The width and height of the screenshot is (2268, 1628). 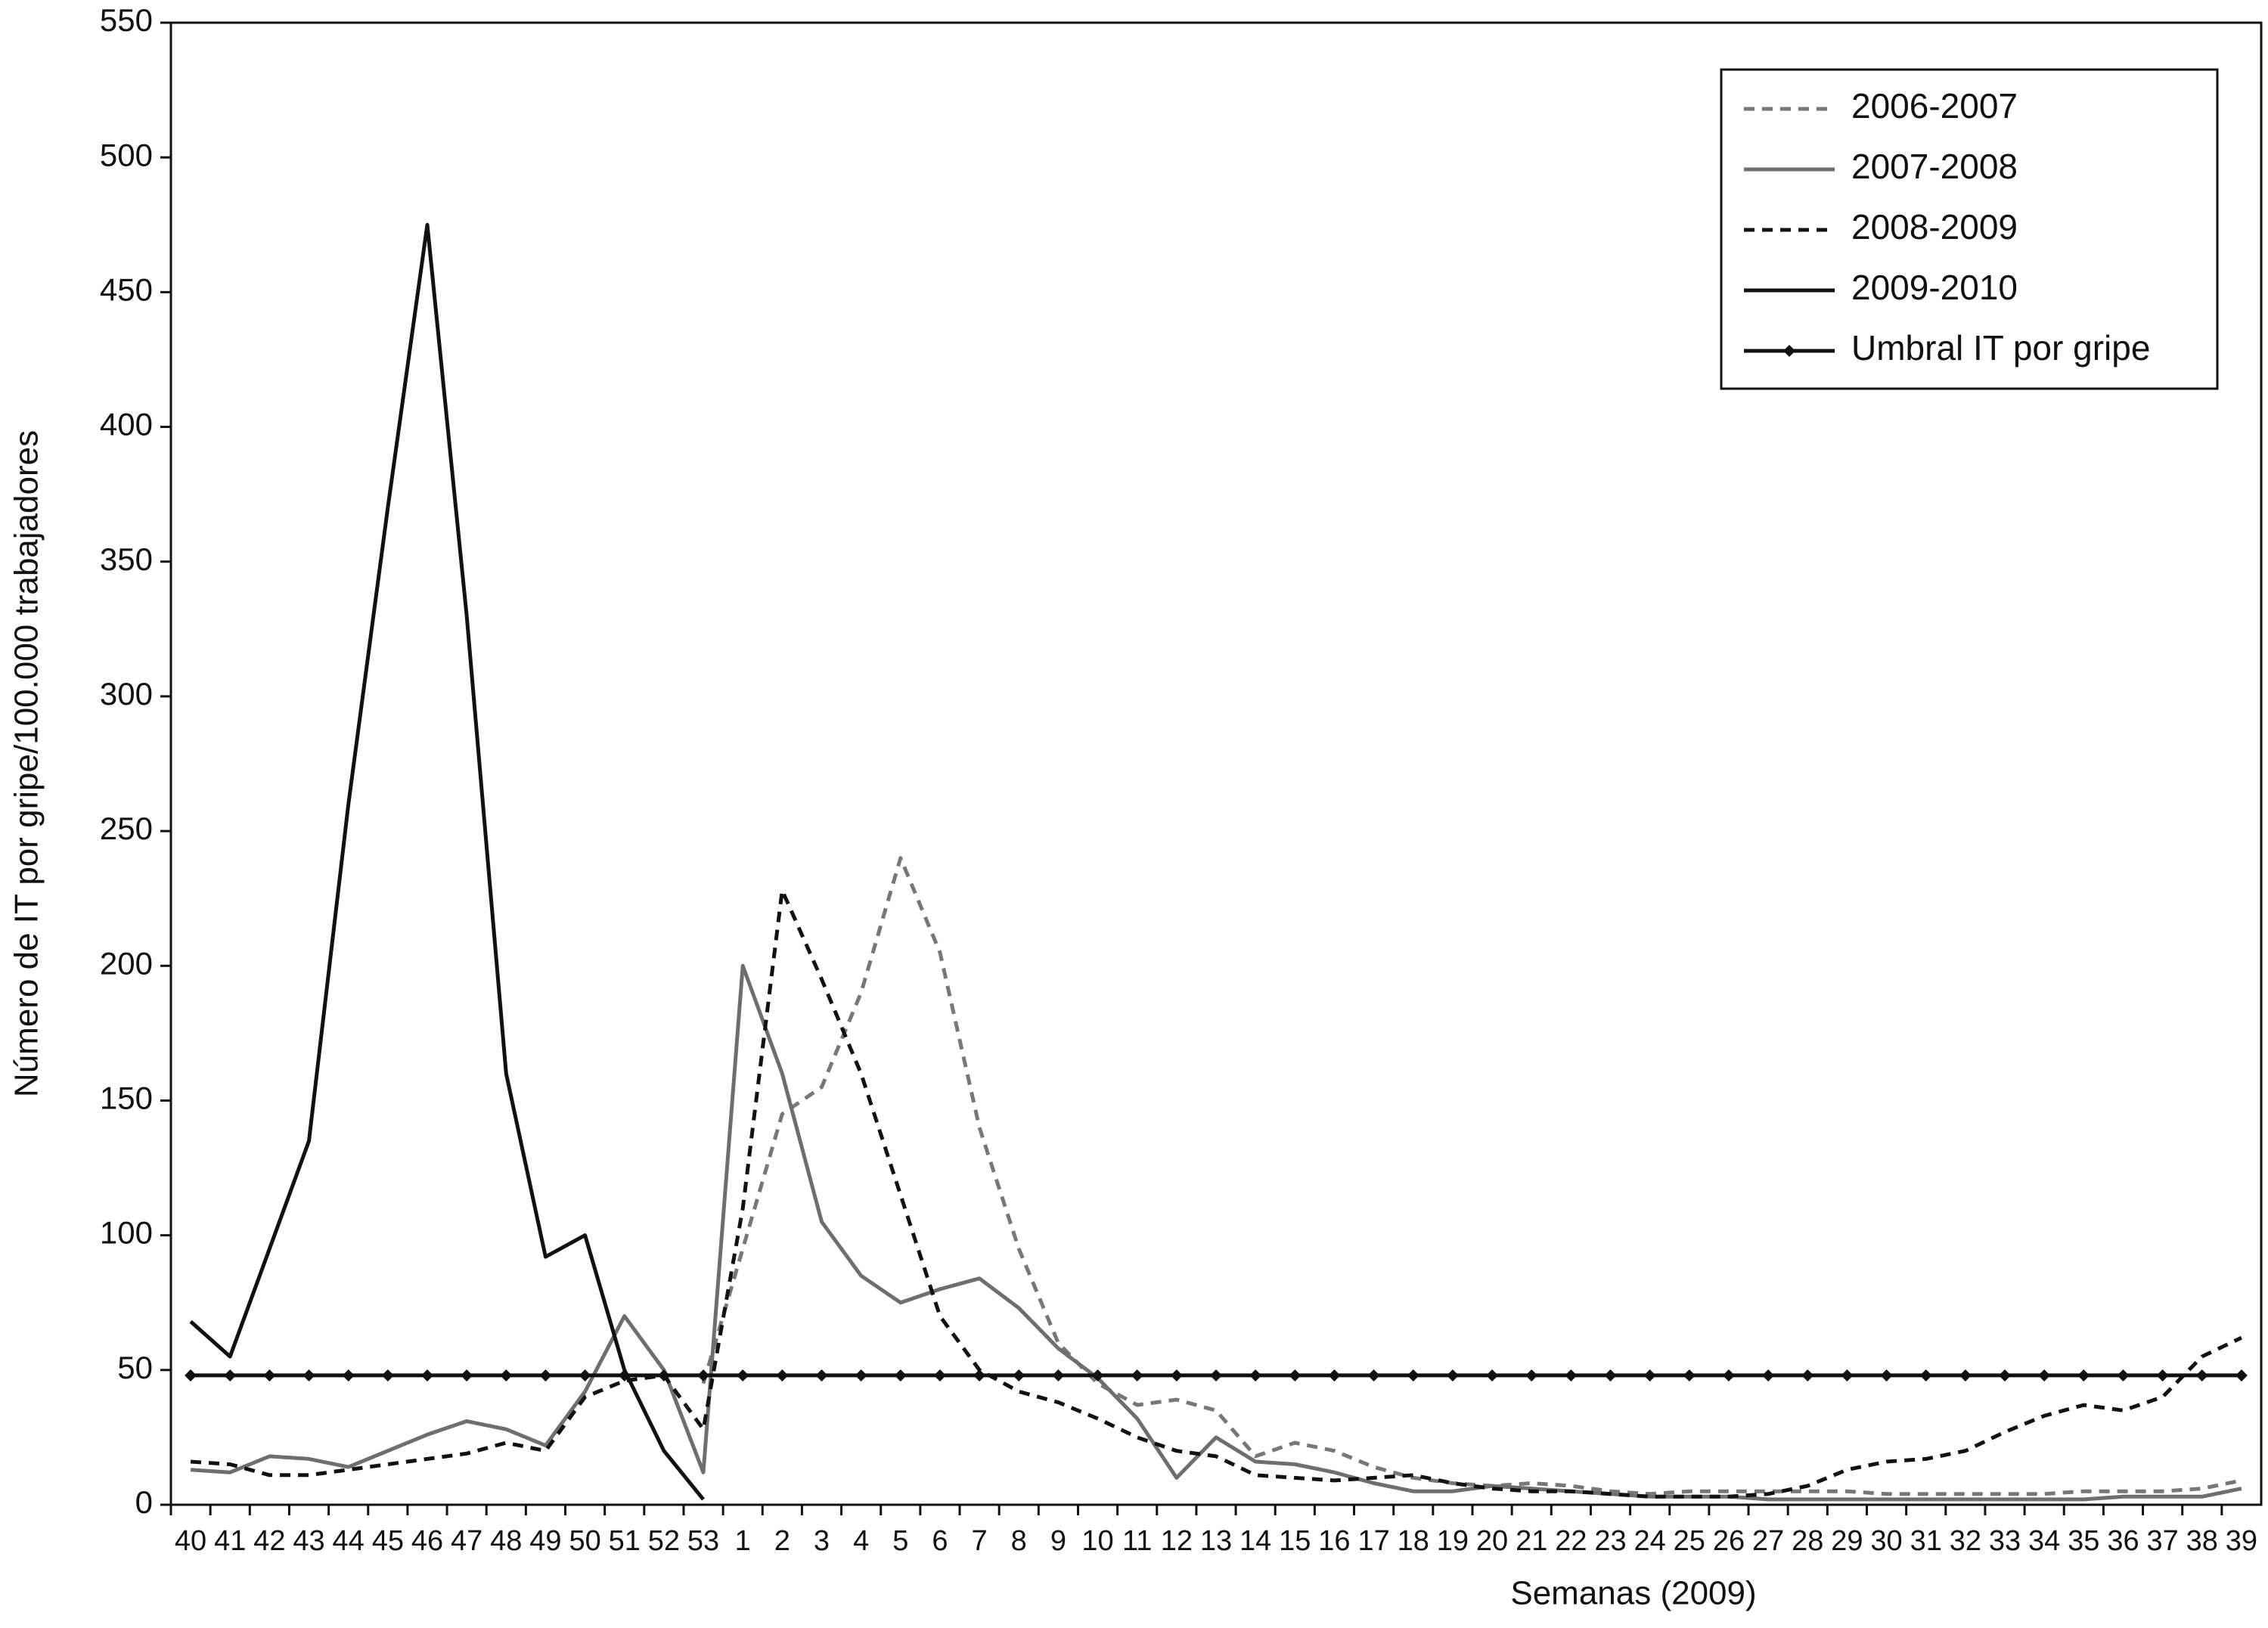 I want to click on y-tick-label: 150, so click(x=126, y=1098).